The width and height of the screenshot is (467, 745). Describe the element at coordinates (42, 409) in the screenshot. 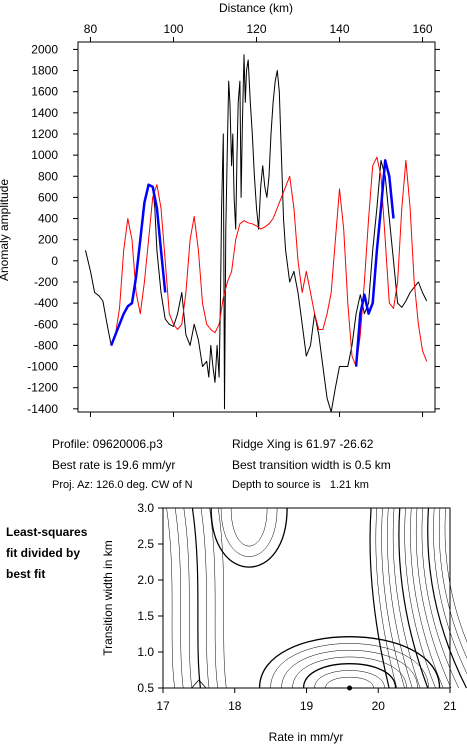

I see `top-y-tick-label: -1400` at that location.